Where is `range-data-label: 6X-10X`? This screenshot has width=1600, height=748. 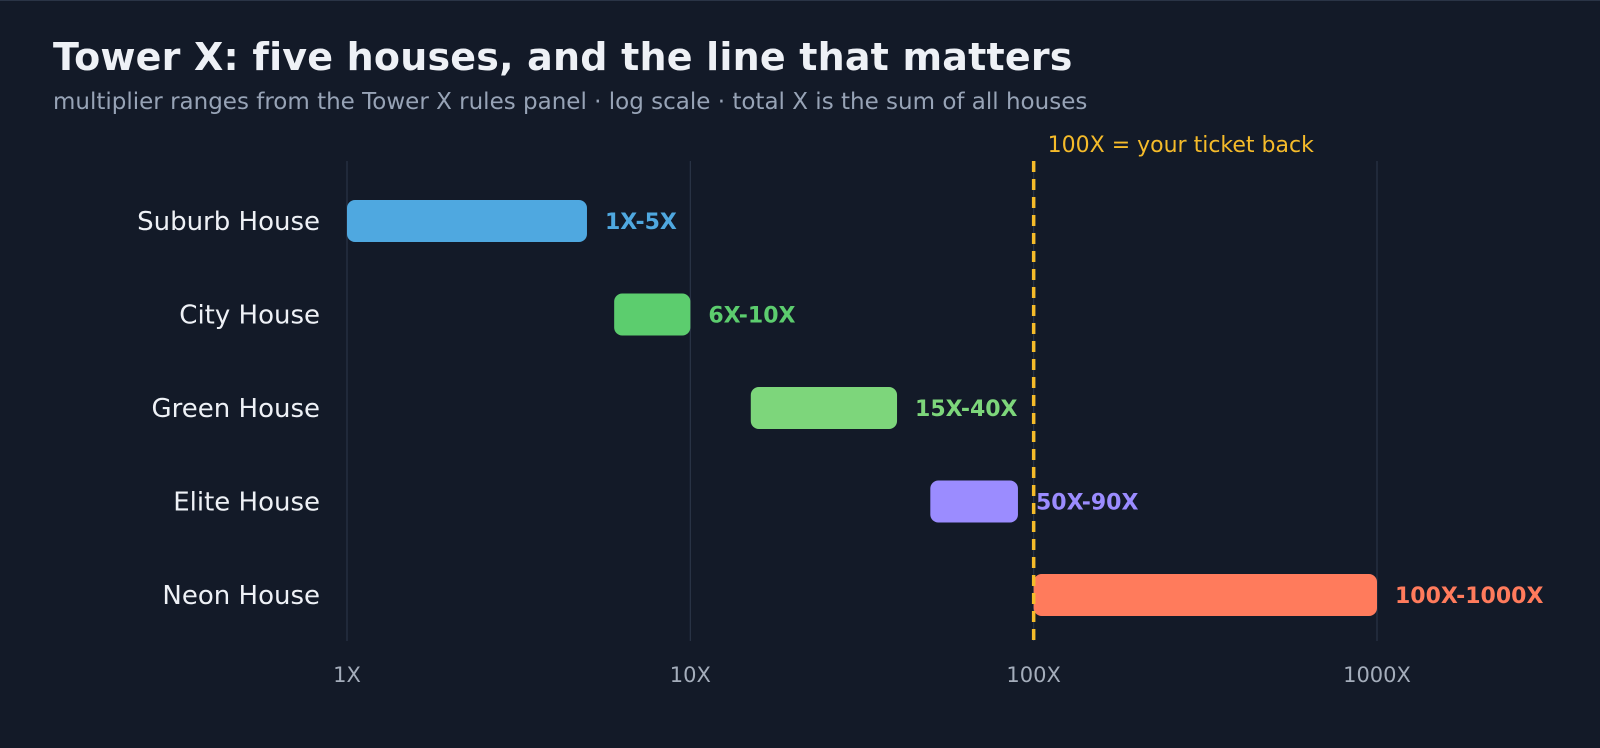
range-data-label: 6X-10X is located at coordinates (751, 316).